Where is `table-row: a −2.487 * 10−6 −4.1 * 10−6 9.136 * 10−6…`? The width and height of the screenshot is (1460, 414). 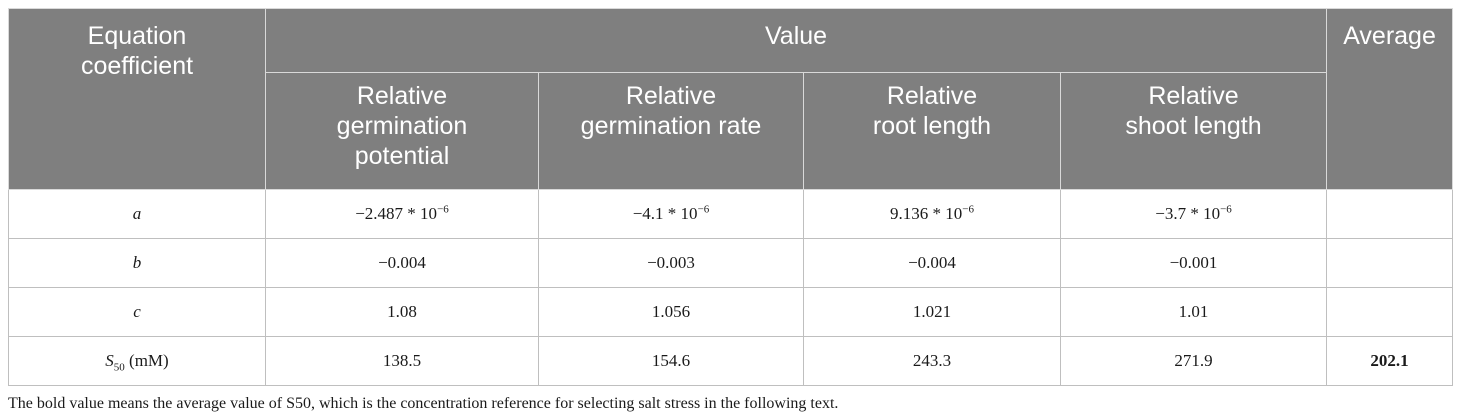 table-row: a −2.487 * 10−6 −4.1 * 10−6 9.136 * 10−6… is located at coordinates (731, 214).